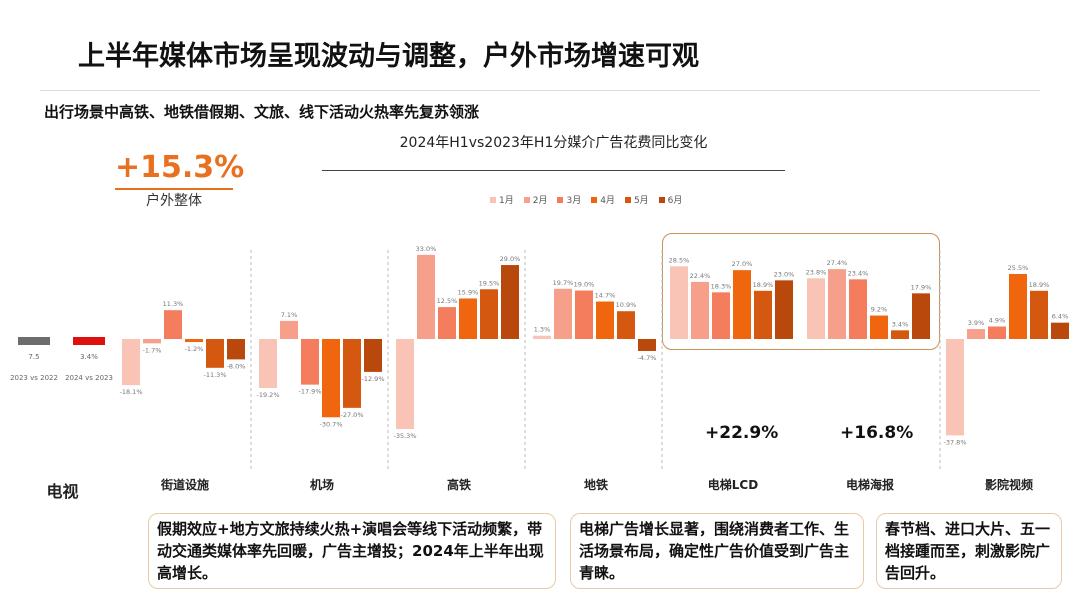 Image resolution: width=1080 pixels, height=608 pixels. What do you see at coordinates (976, 323) in the screenshot?
I see `data-label: 3.9%` at bounding box center [976, 323].